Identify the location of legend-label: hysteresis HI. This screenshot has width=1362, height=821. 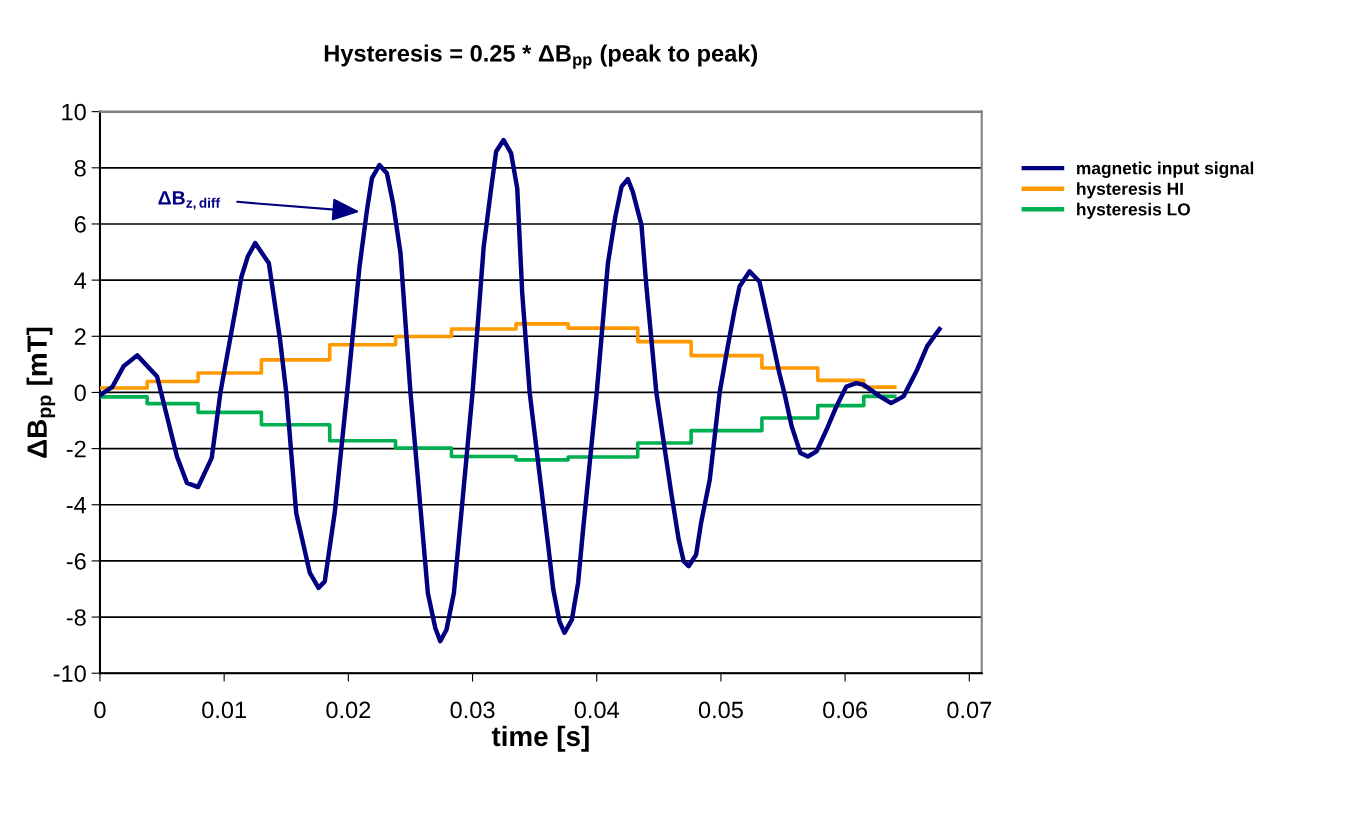
(1130, 190).